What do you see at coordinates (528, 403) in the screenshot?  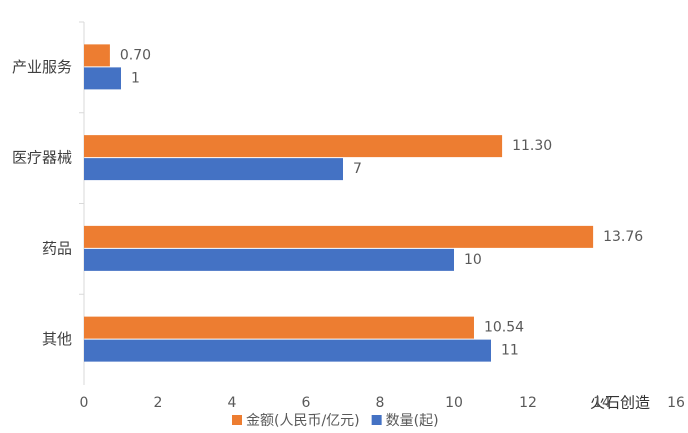 I see `x-tick-label: 12` at bounding box center [528, 403].